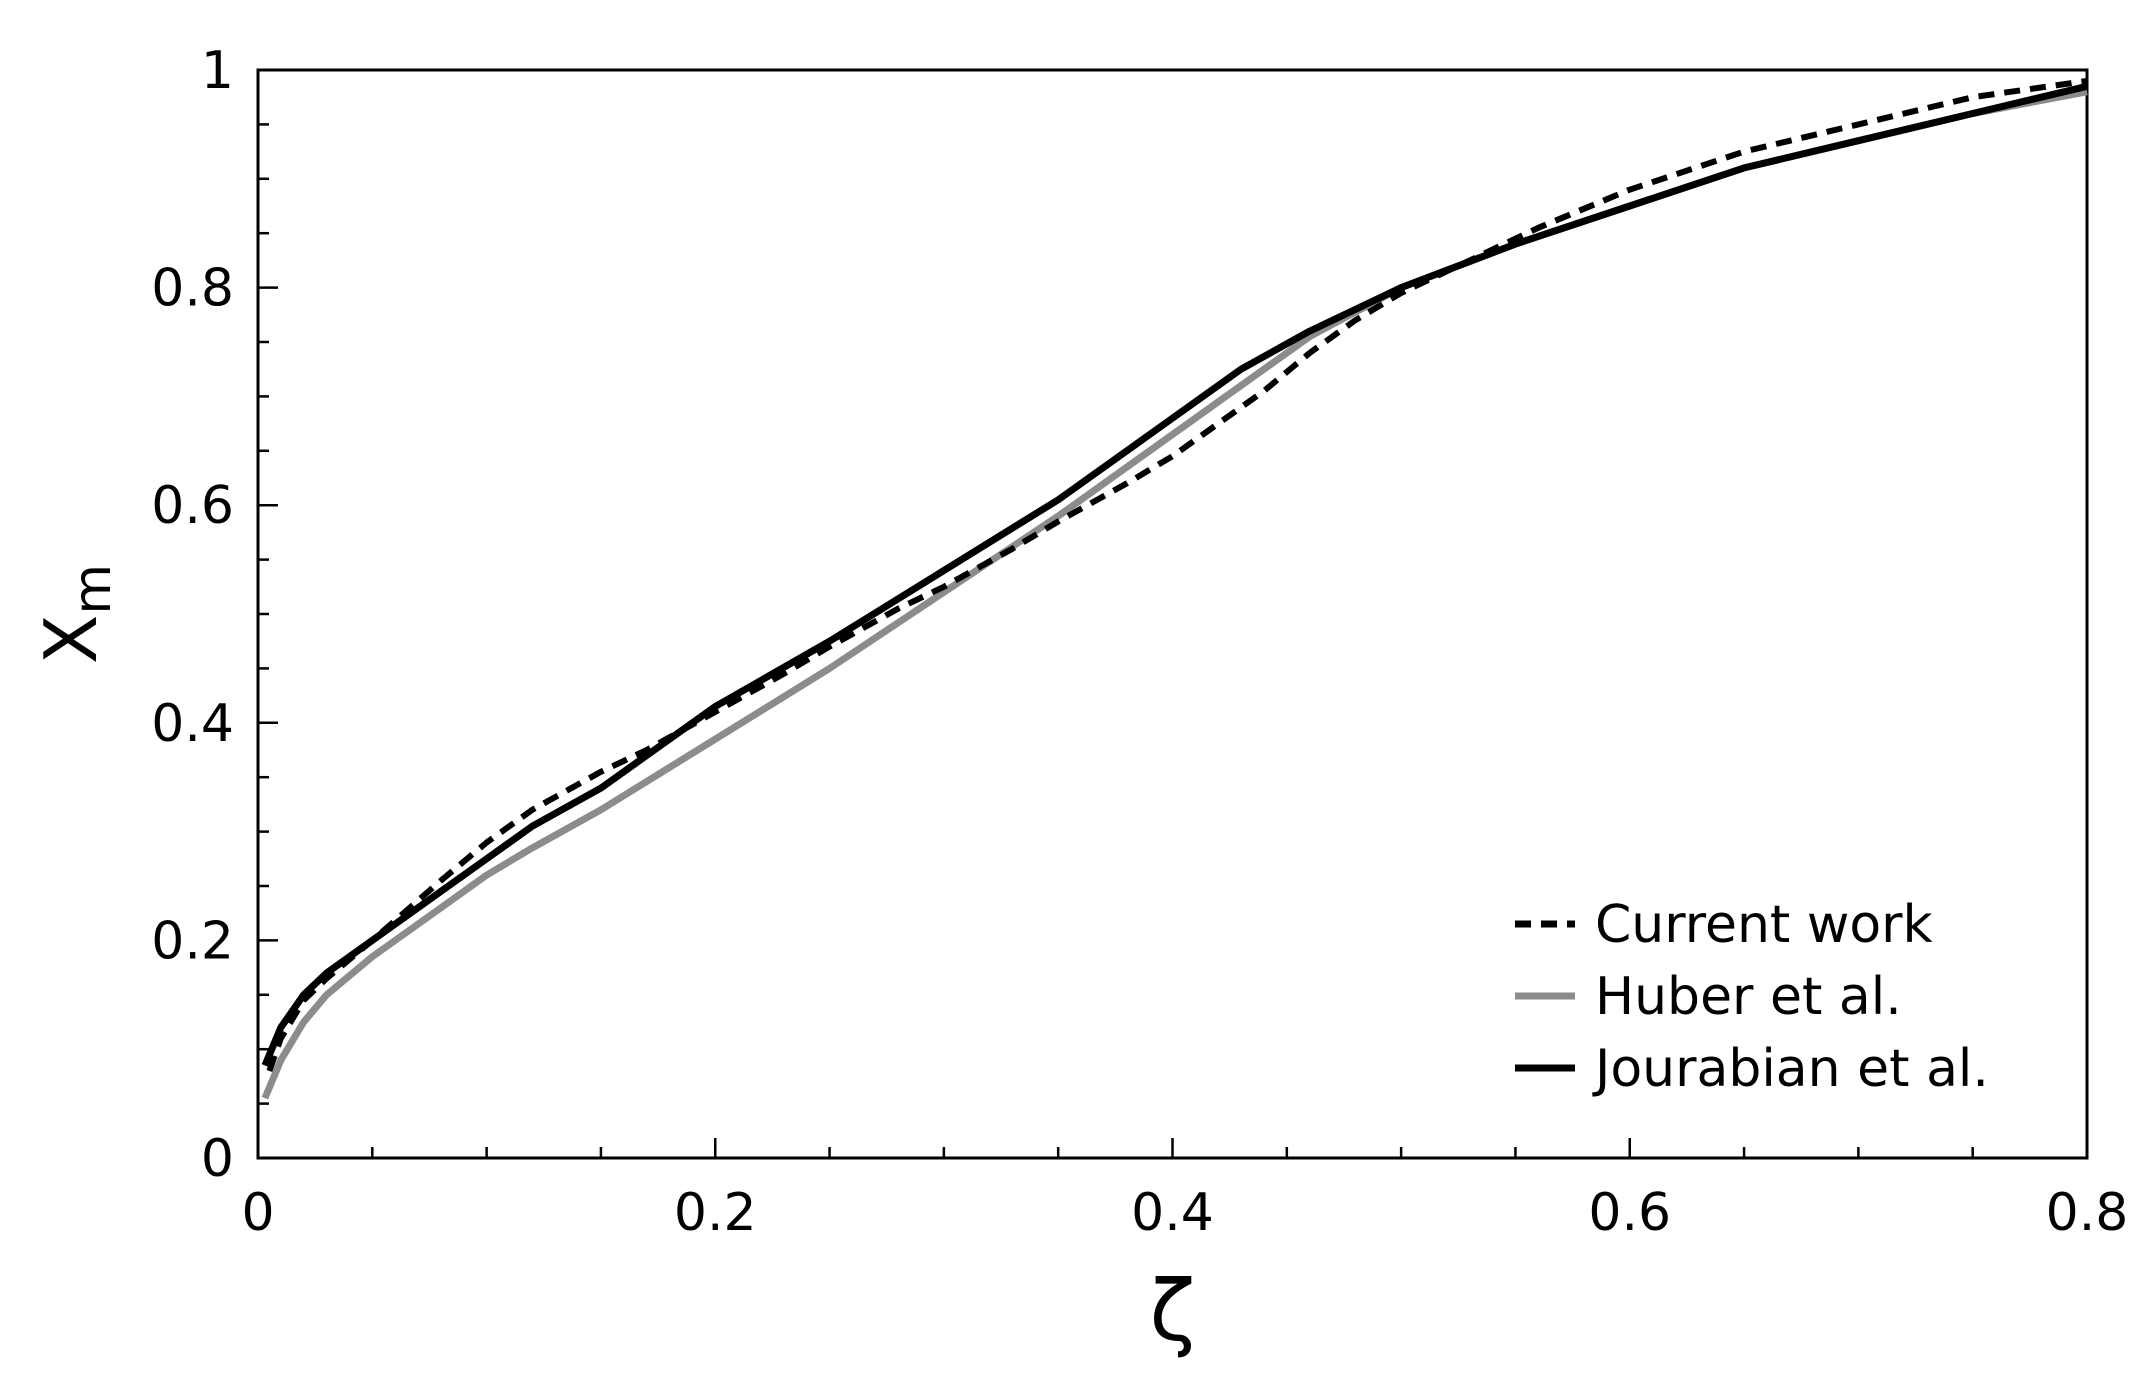  I want to click on x-tick-label: 0.6, so click(1629, 1213).